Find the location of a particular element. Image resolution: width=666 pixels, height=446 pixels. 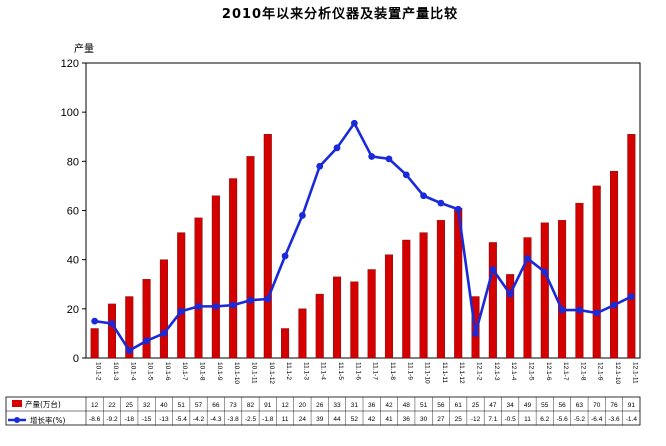

table-cell-growth: -12 is located at coordinates (476, 419).